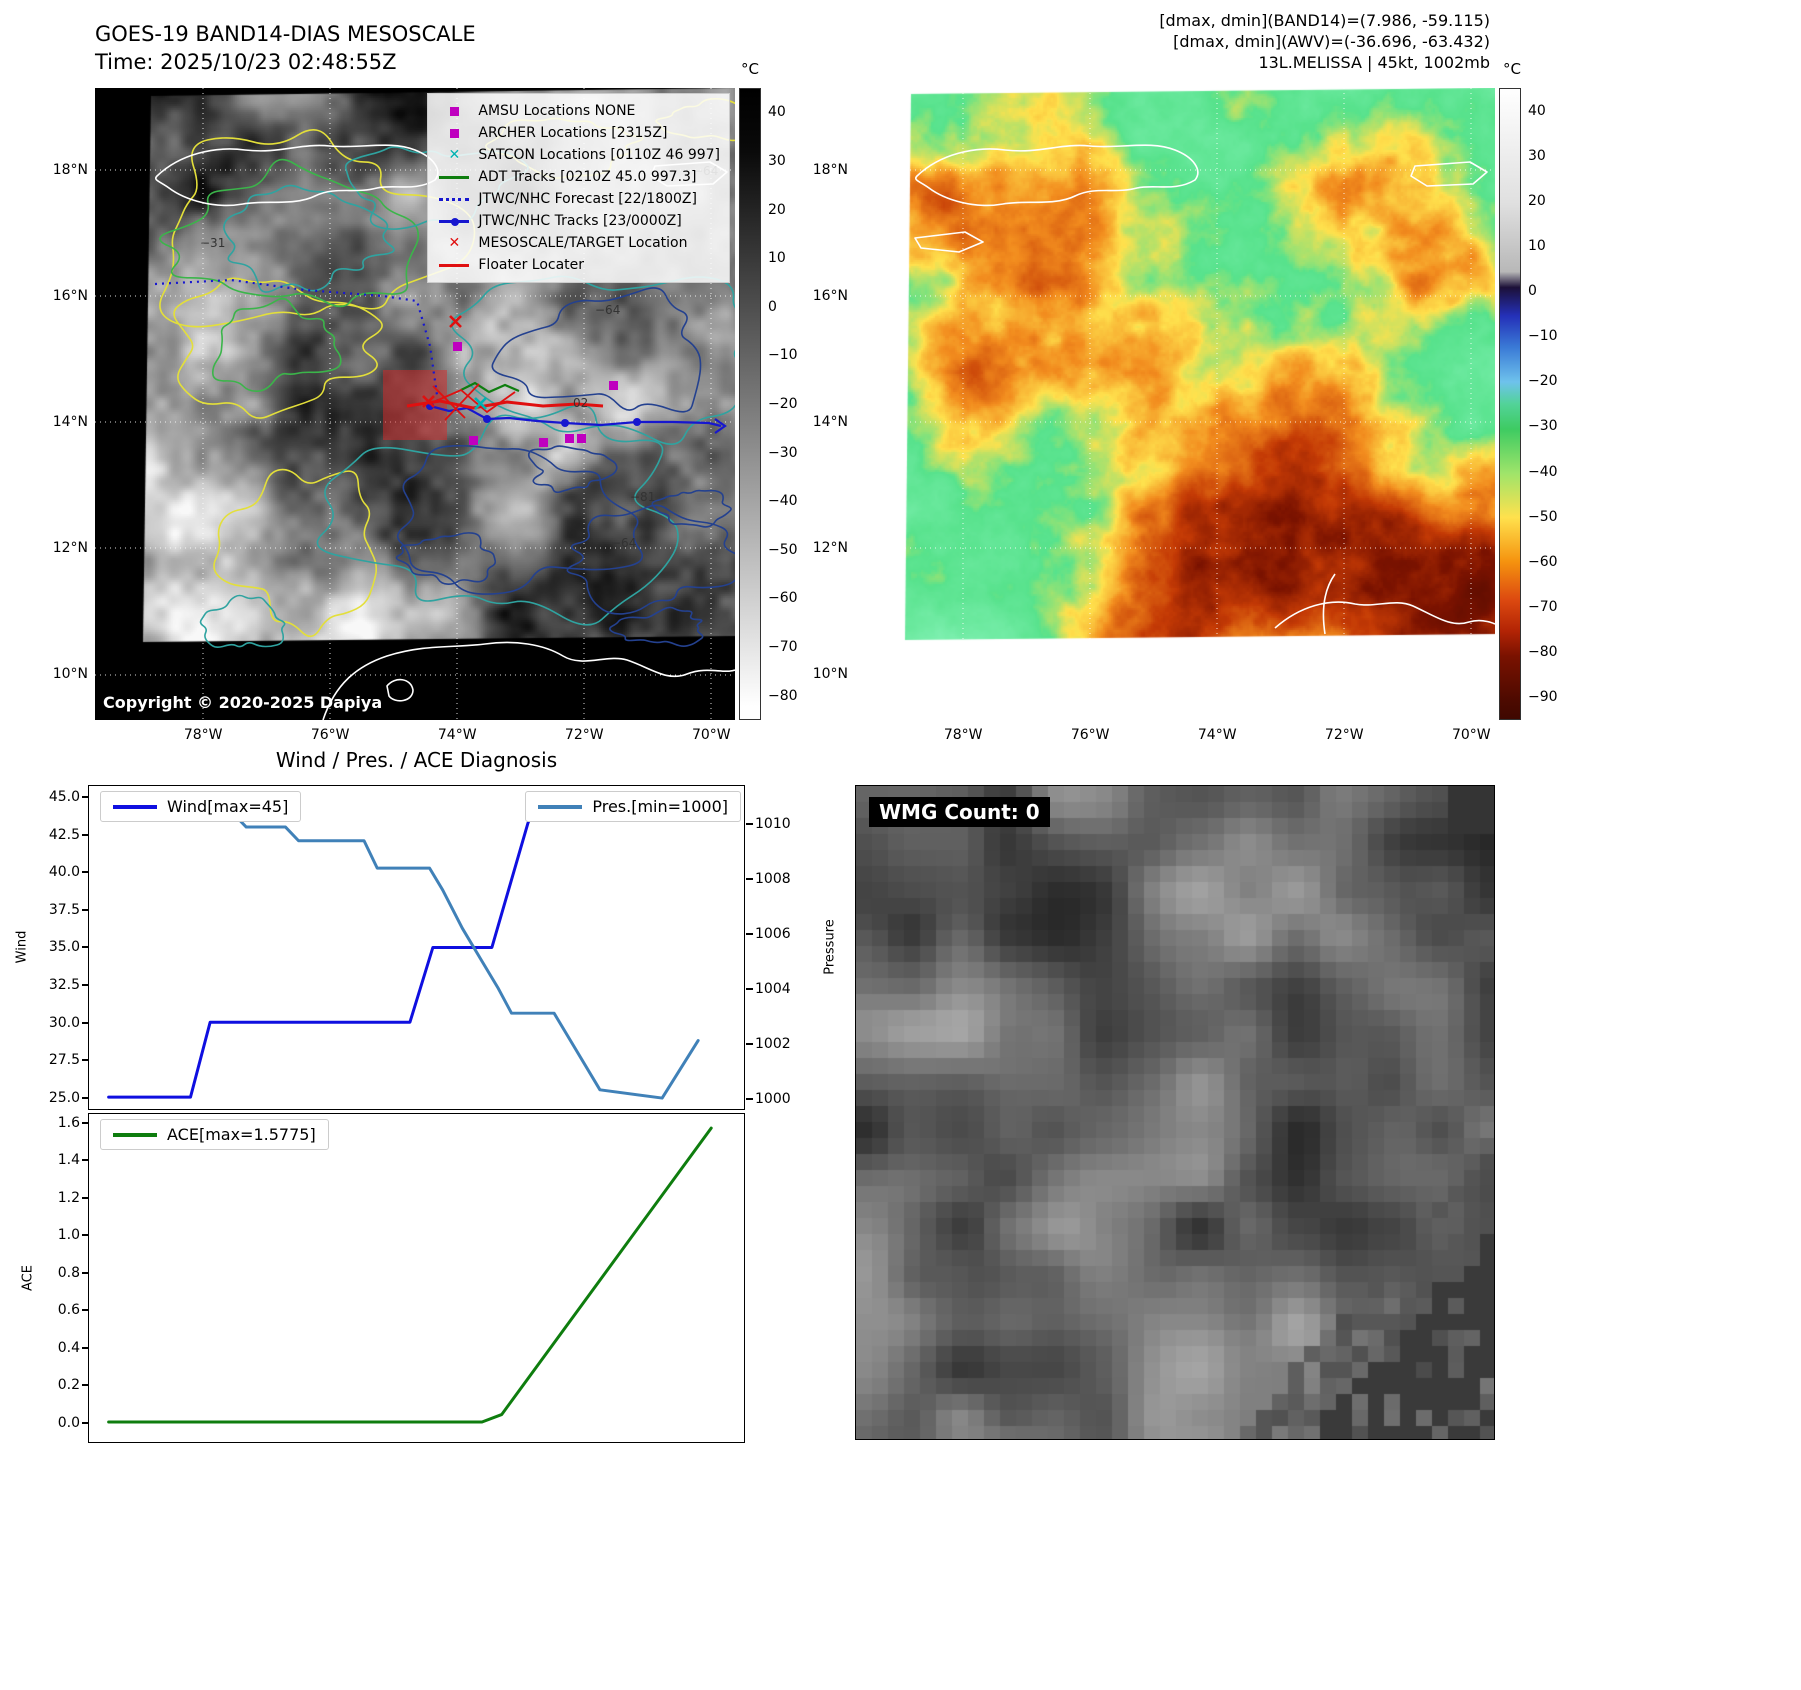 The height and width of the screenshot is (1690, 1801). What do you see at coordinates (772, 306) in the screenshot?
I see `colorbar-tick-label: 0` at bounding box center [772, 306].